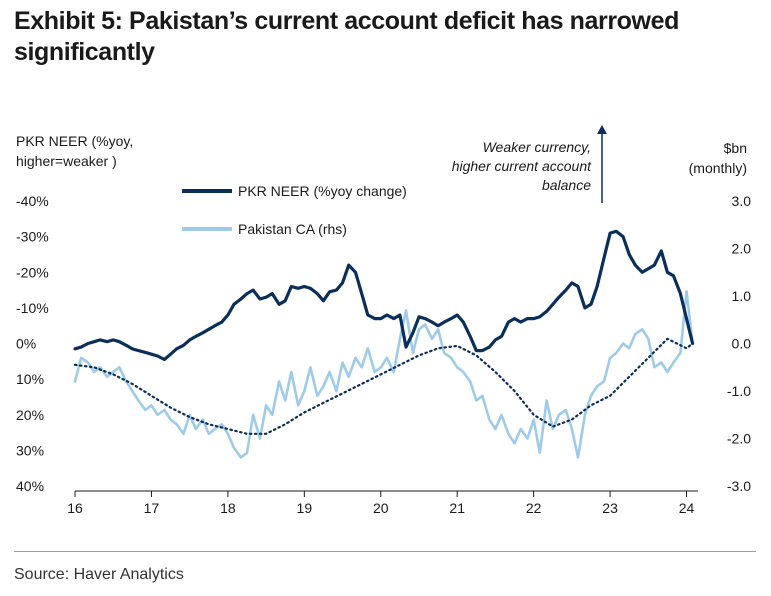  What do you see at coordinates (32, 272) in the screenshot?
I see `left-tick-label: -20%` at bounding box center [32, 272].